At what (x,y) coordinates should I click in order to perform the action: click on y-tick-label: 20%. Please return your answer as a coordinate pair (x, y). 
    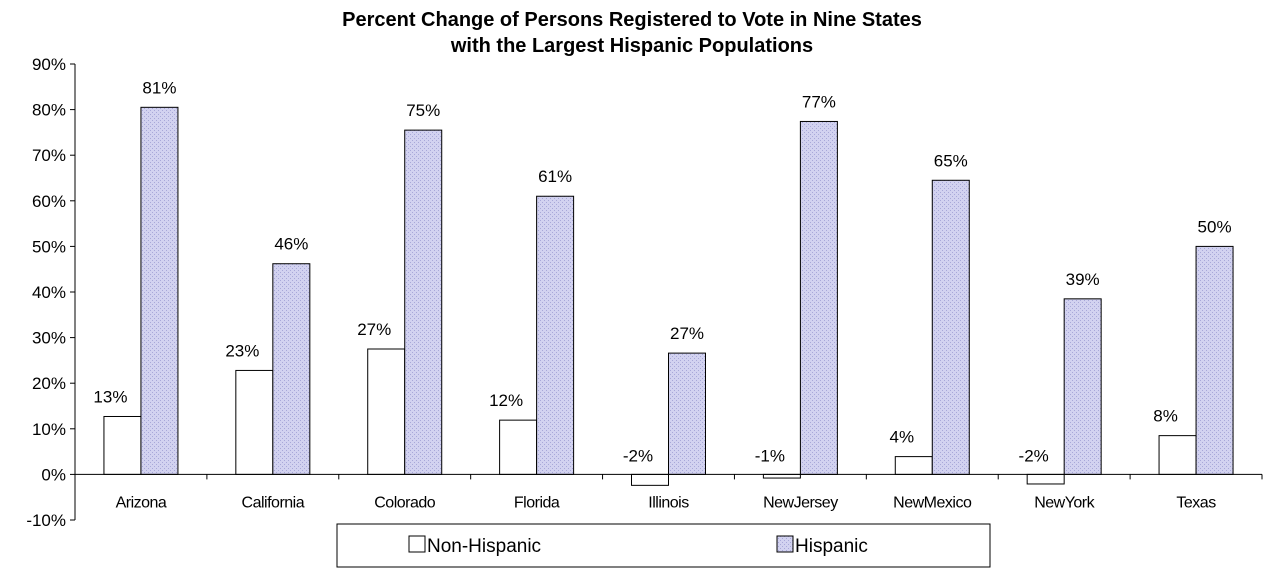
    Looking at the image, I should click on (49, 383).